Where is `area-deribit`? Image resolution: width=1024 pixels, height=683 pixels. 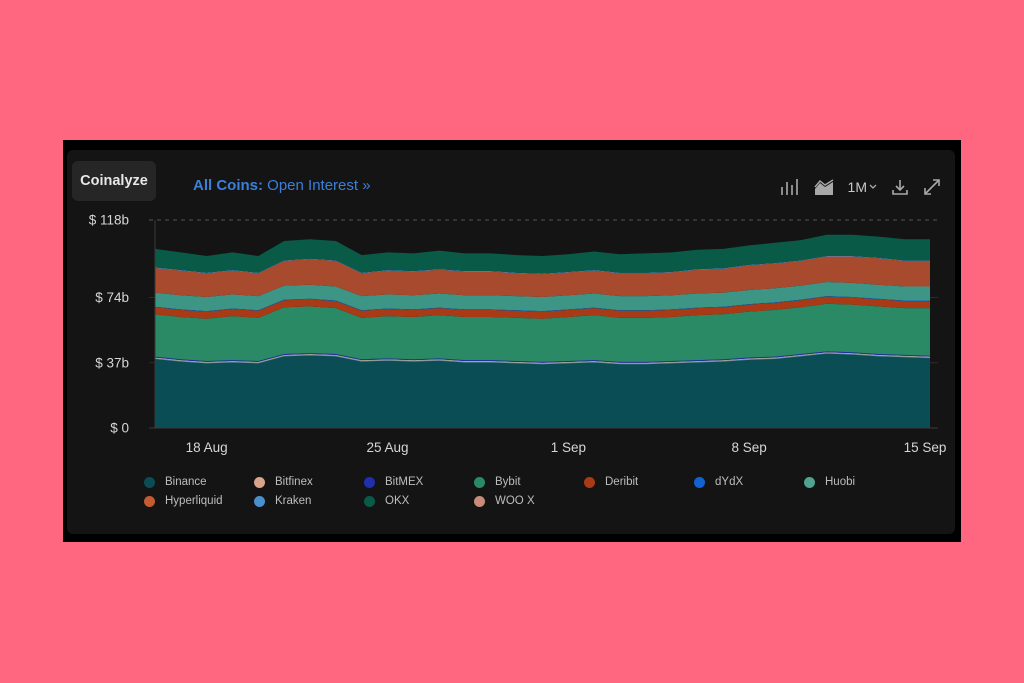
area-deribit is located at coordinates (542, 307).